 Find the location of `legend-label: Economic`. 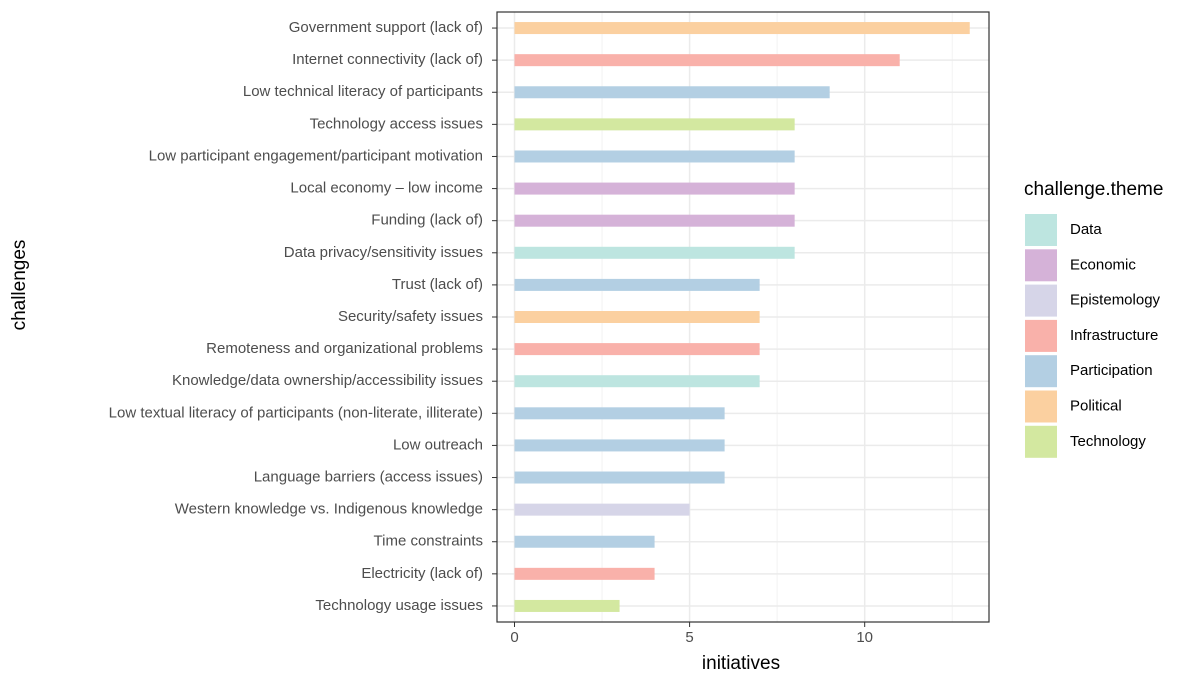

legend-label: Economic is located at coordinates (1103, 264).